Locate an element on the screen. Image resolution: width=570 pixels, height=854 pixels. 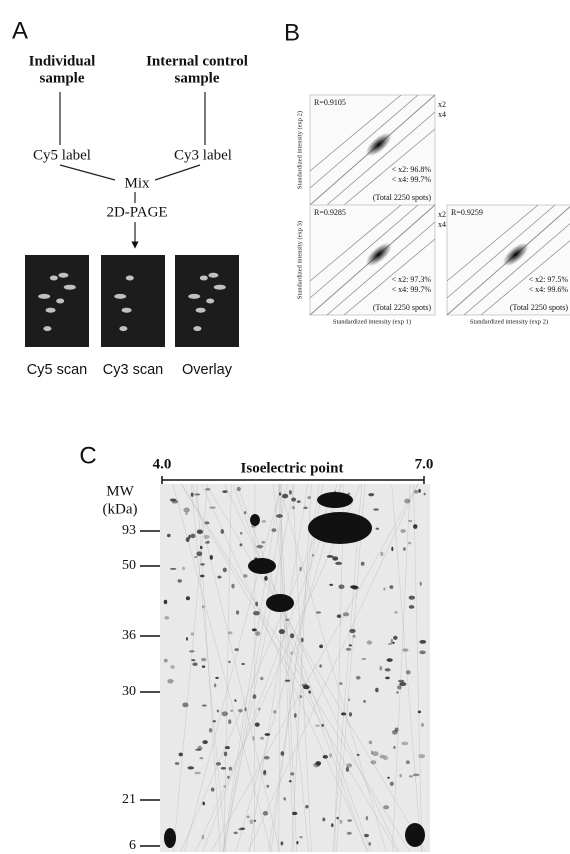
label-text: Cy3 label is located at coordinates (203, 155).